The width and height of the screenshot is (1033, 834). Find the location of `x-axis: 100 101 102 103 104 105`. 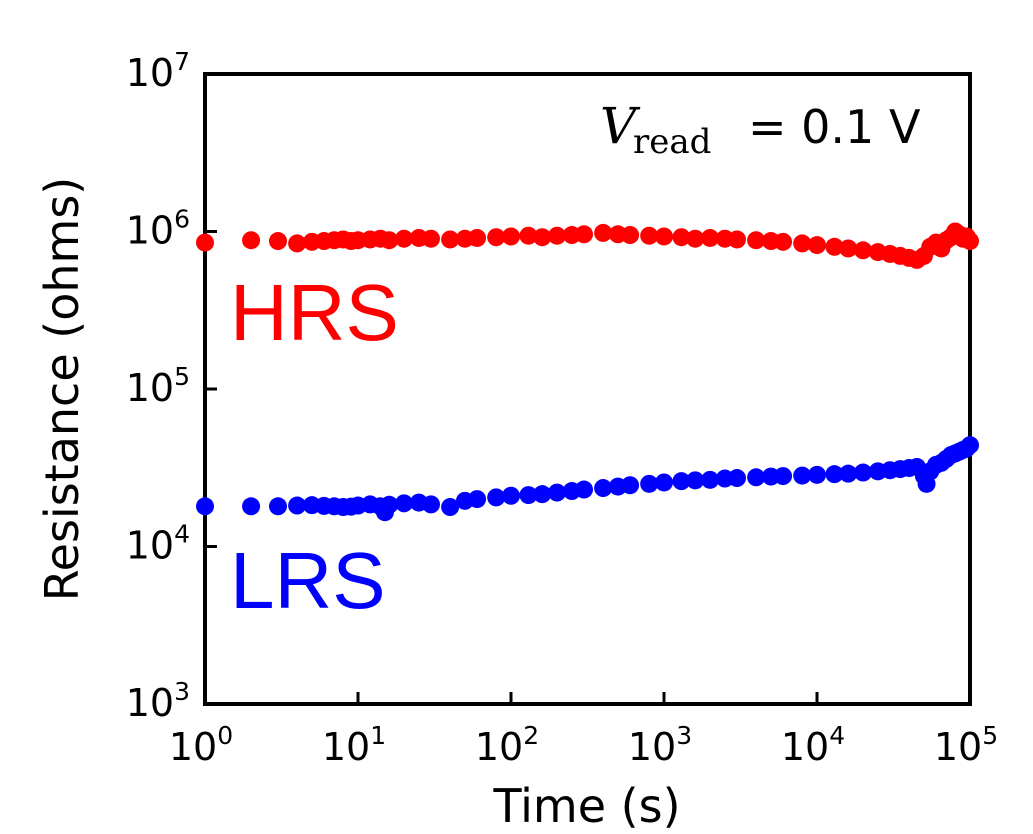

x-axis: 100 101 102 103 104 105 is located at coordinates (583, 730).